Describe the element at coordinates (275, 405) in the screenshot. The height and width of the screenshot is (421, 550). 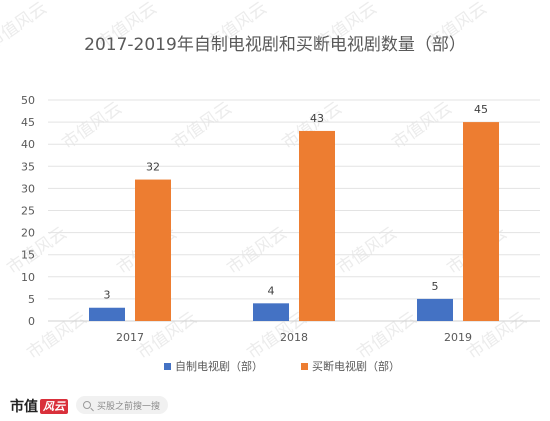
I see `footer-bar: 市值 风云 买股之前搜一搜` at that location.